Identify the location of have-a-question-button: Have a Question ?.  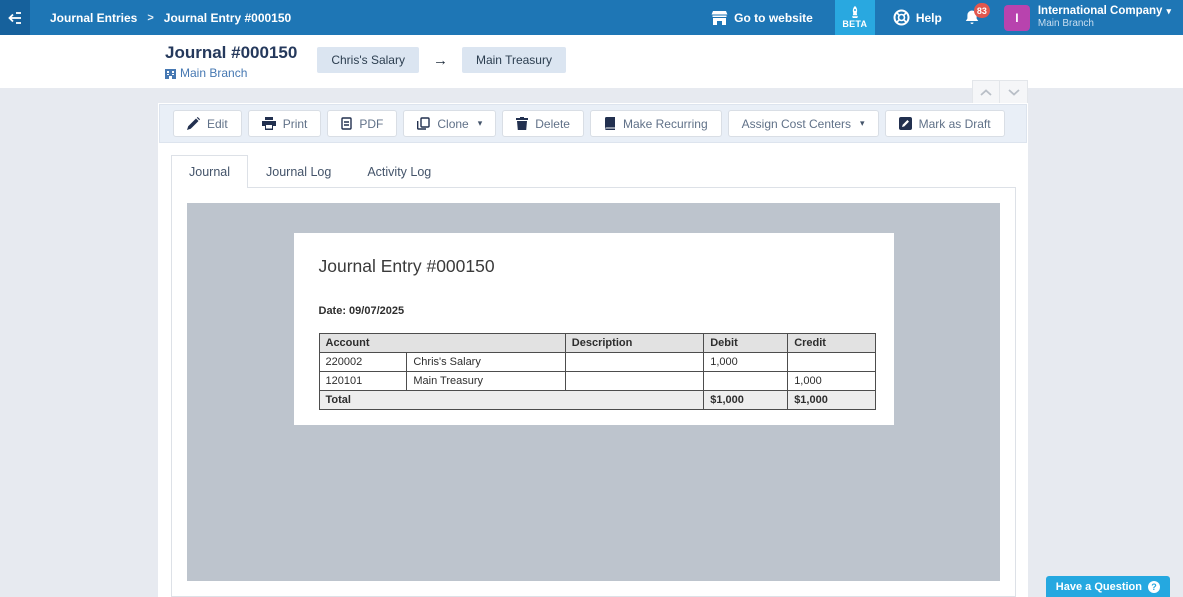
(1107, 586).